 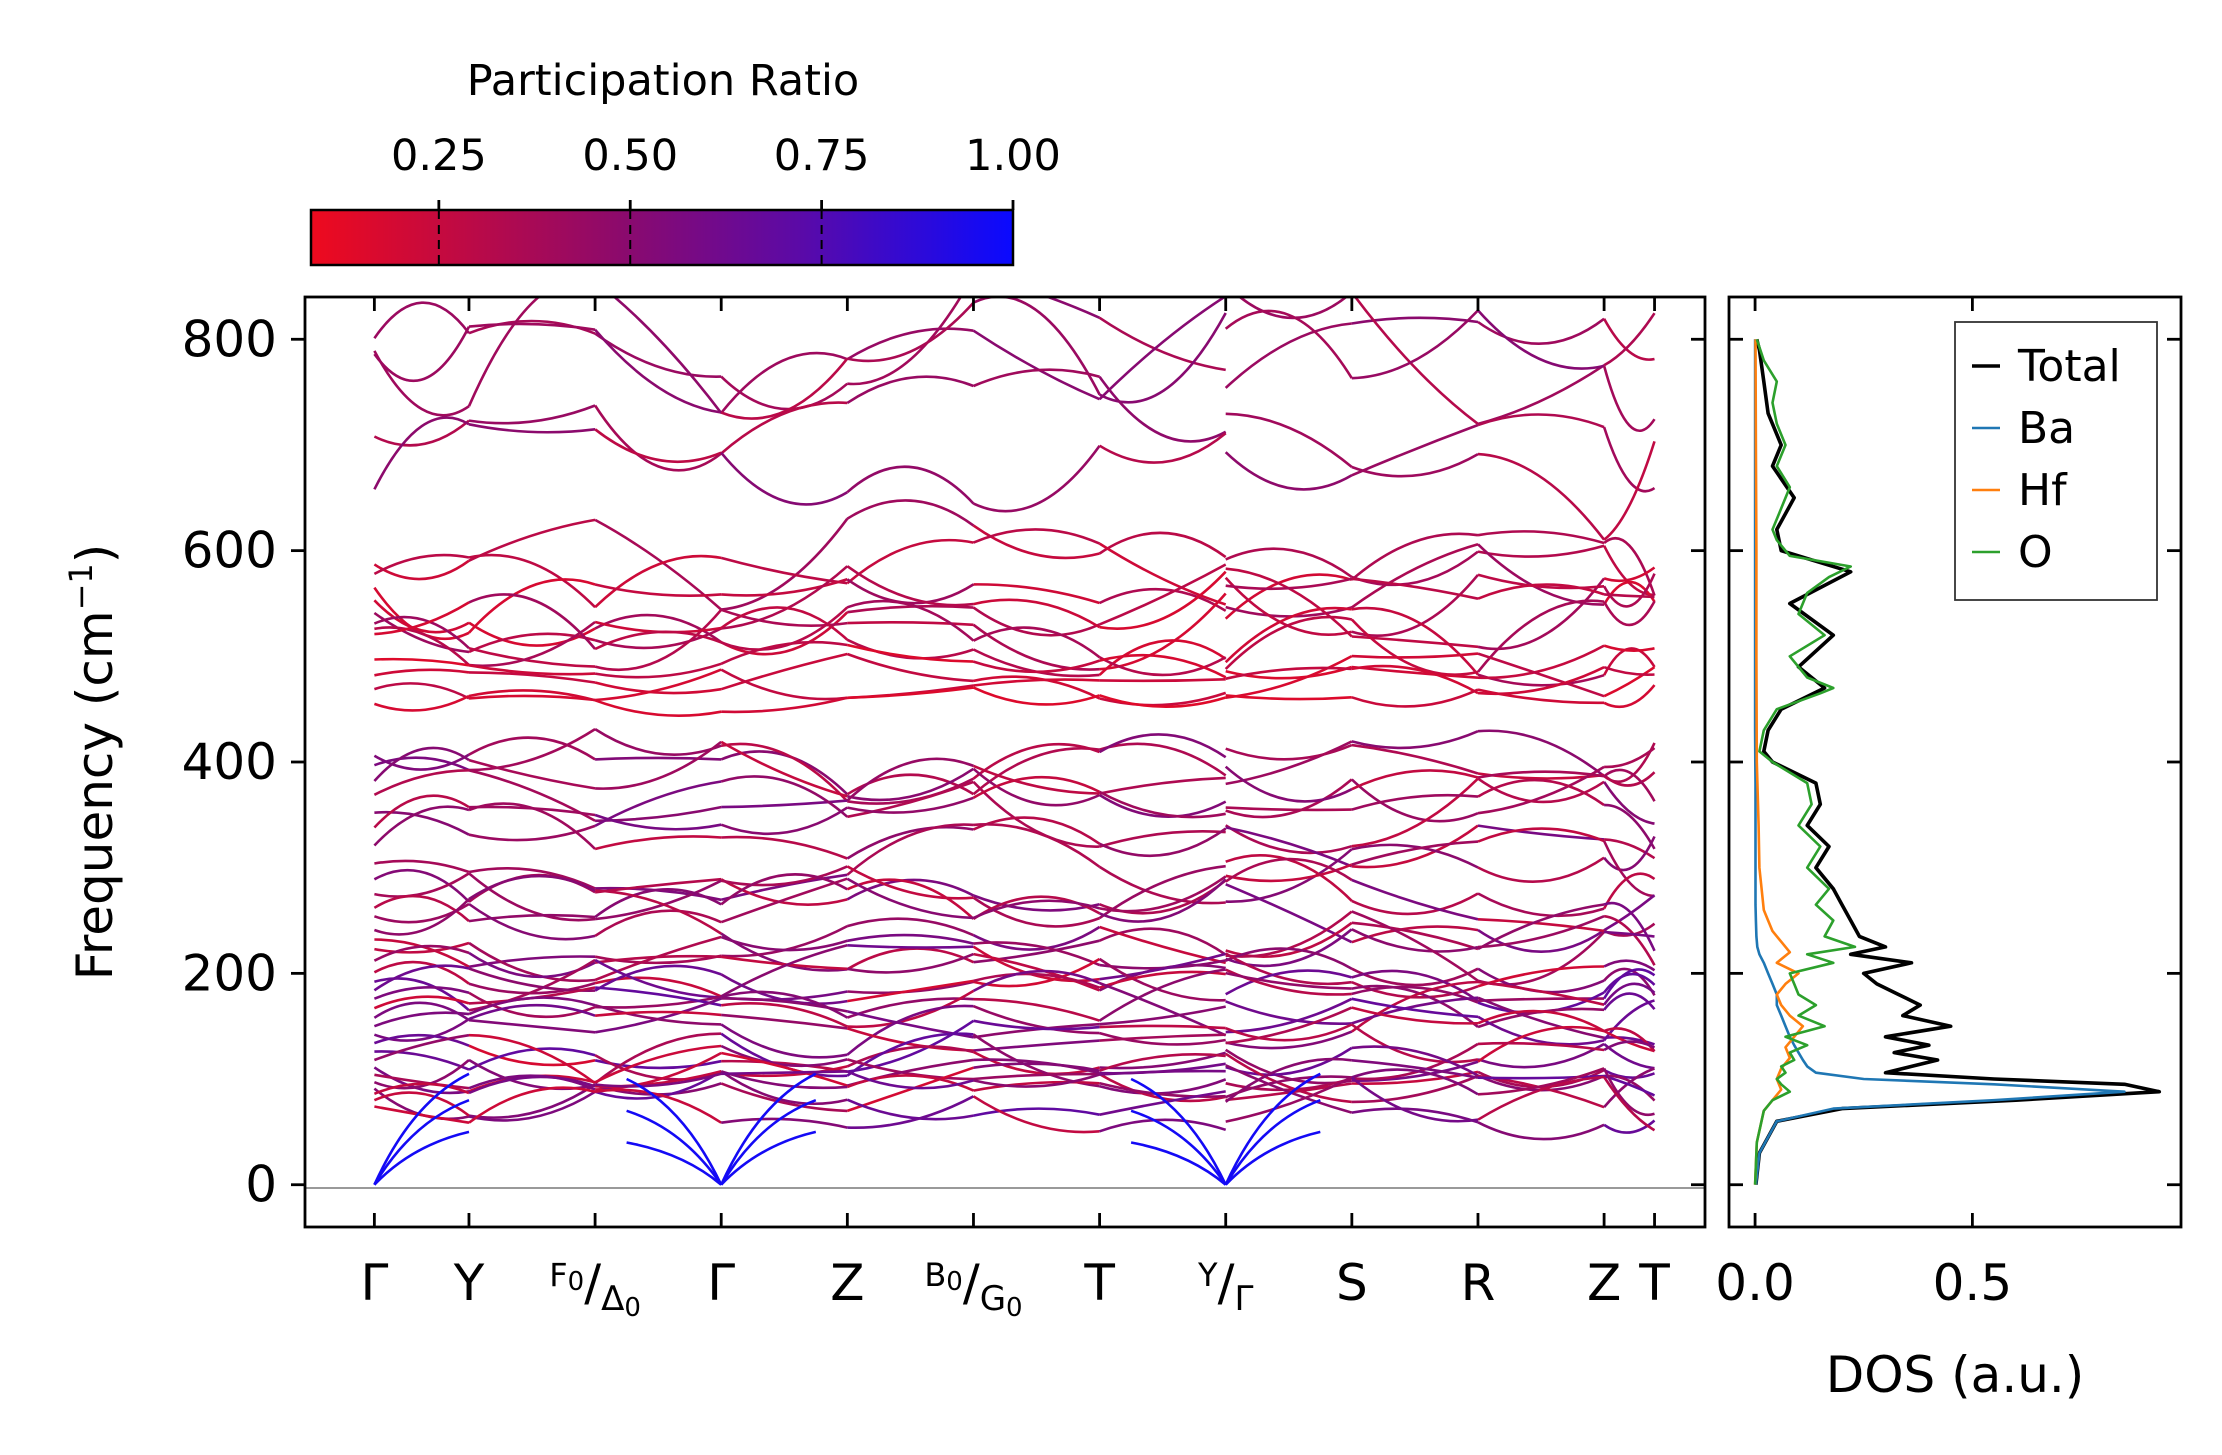 What do you see at coordinates (1955, 1375) in the screenshot?
I see `dos-x-axis-label: DOS (a.u.)` at bounding box center [1955, 1375].